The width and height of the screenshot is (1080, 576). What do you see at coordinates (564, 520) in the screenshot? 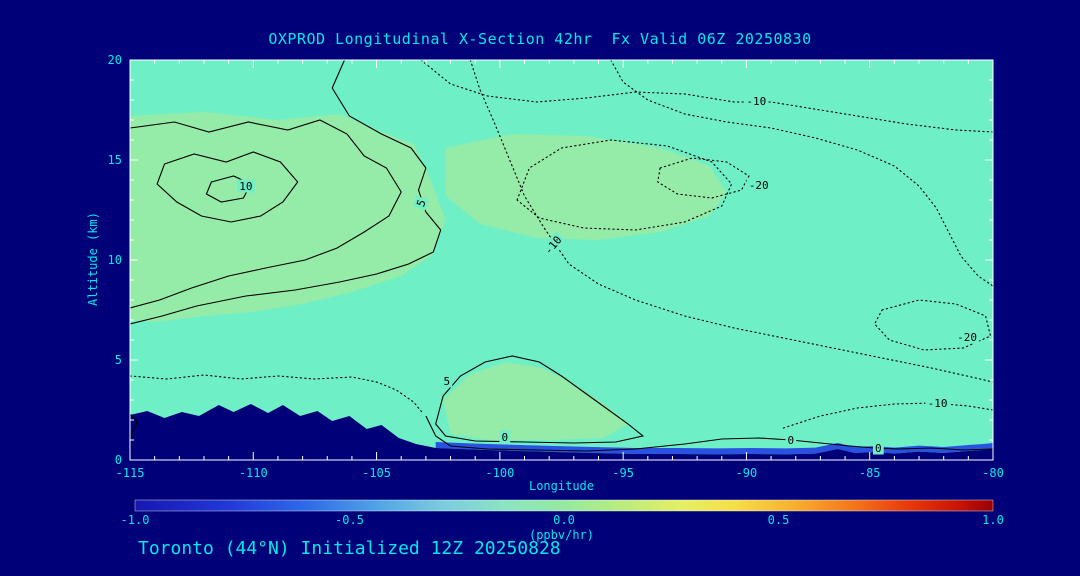
I see `colorbar-tick-label: 0.0` at bounding box center [564, 520].